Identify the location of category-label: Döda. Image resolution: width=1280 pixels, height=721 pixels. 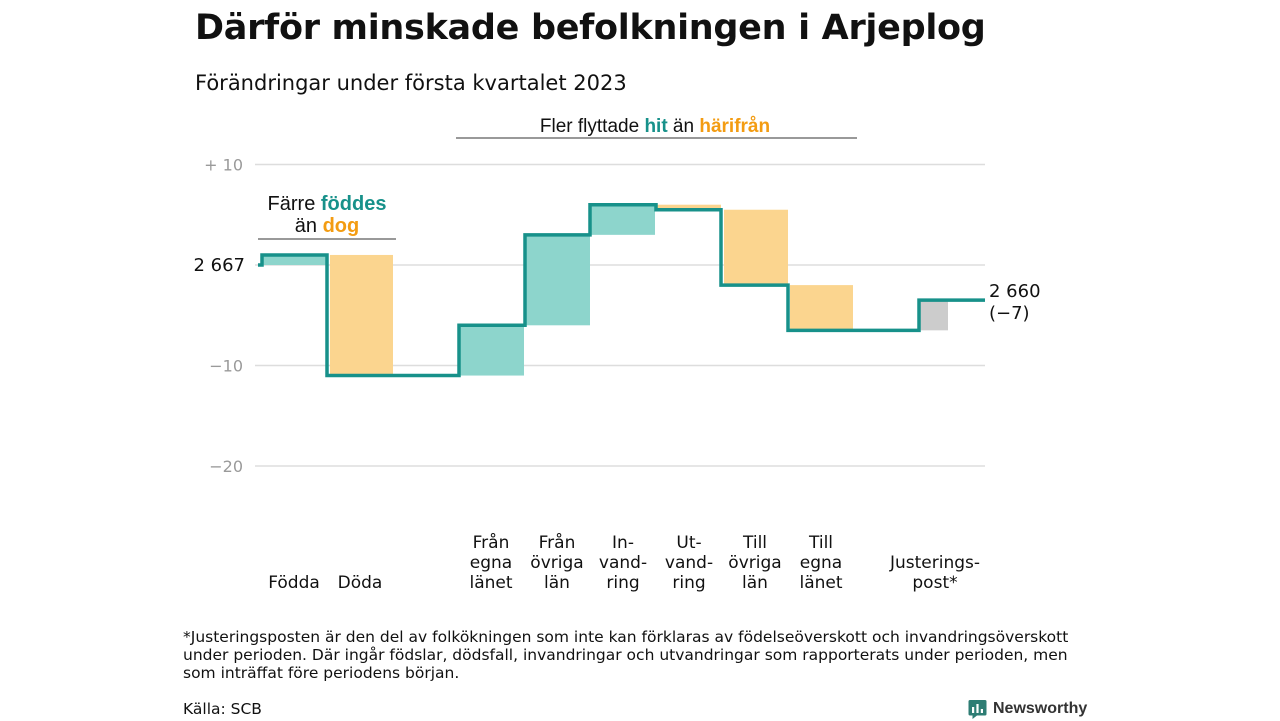
(360, 583).